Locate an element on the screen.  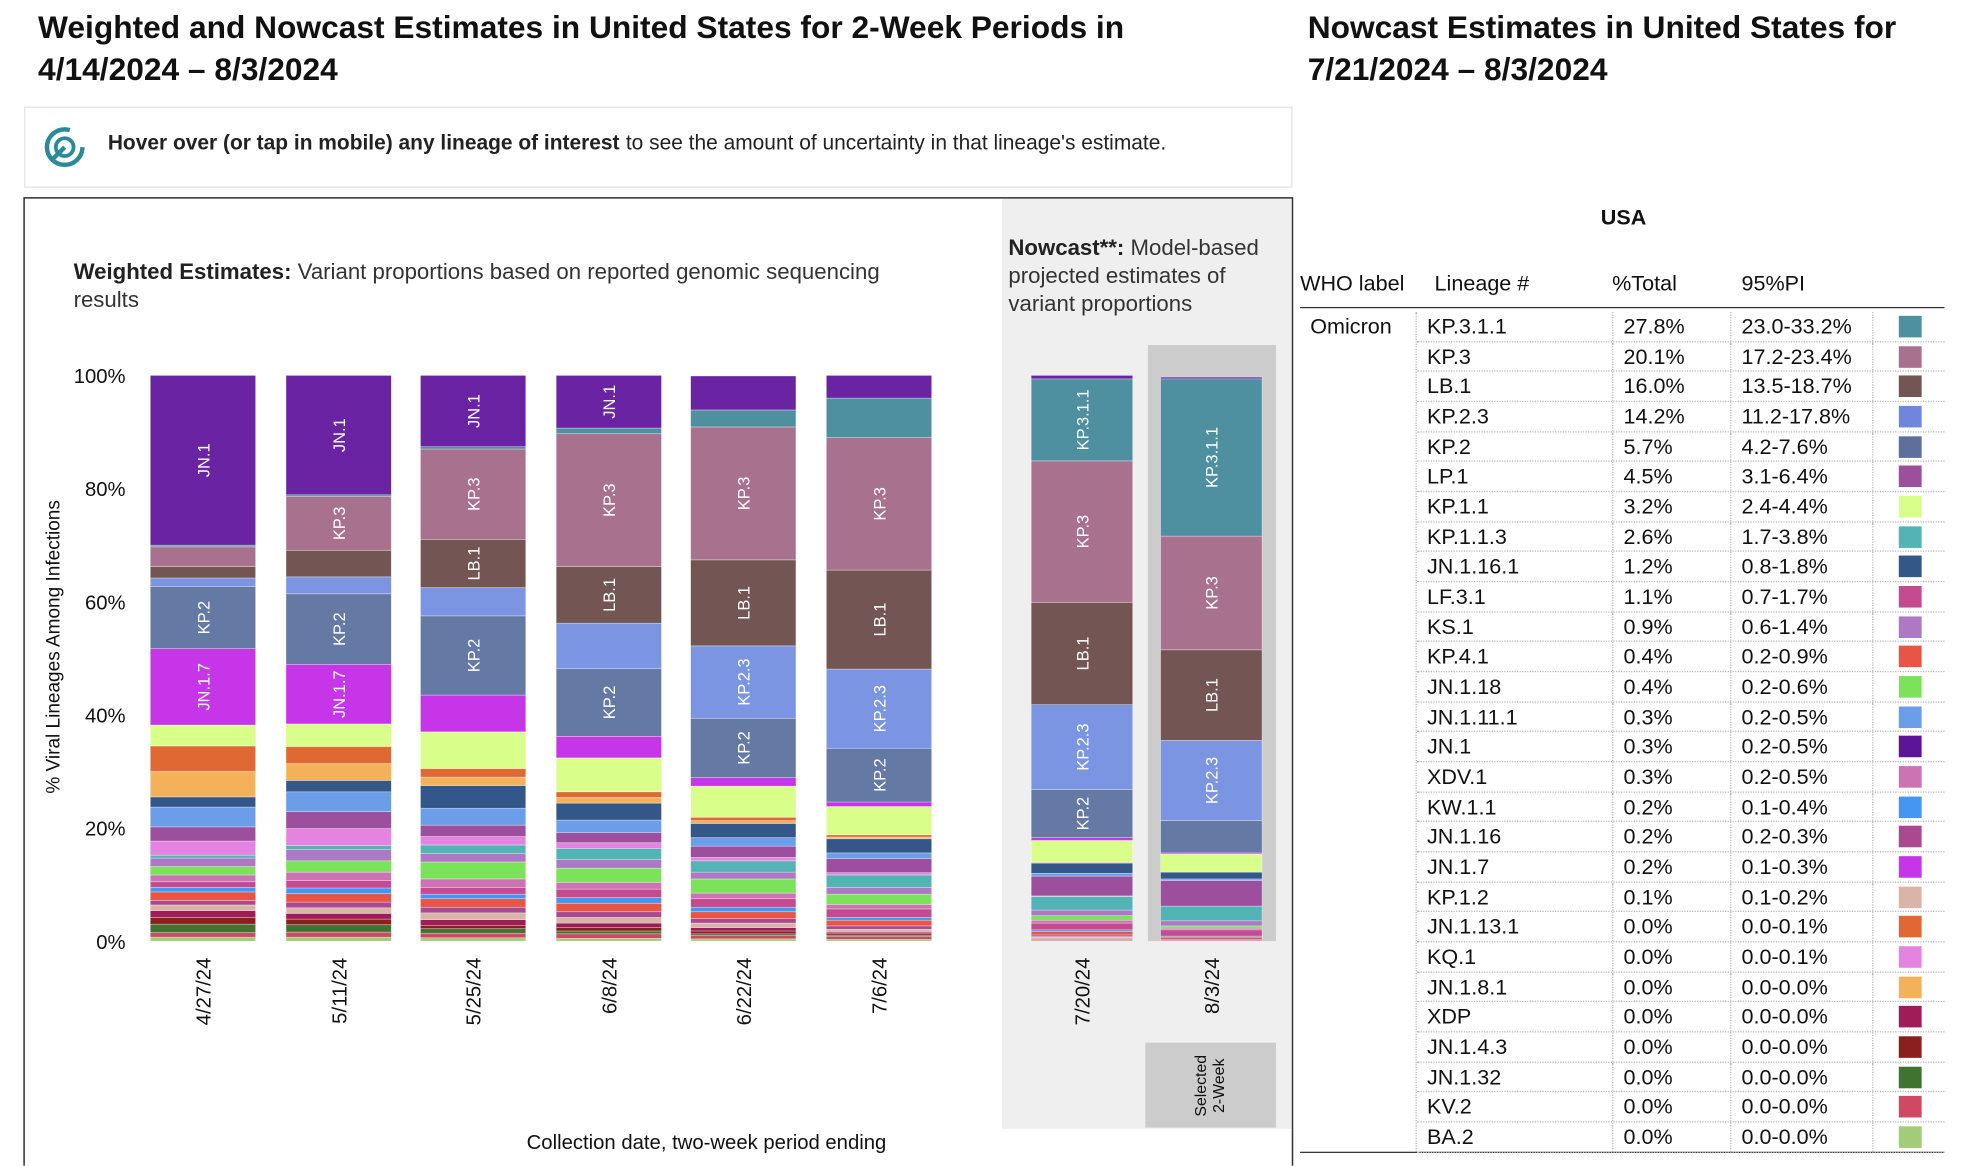
table-row: KP.1.1 3.2% 2.4-4.4% is located at coordinates (1680, 507).